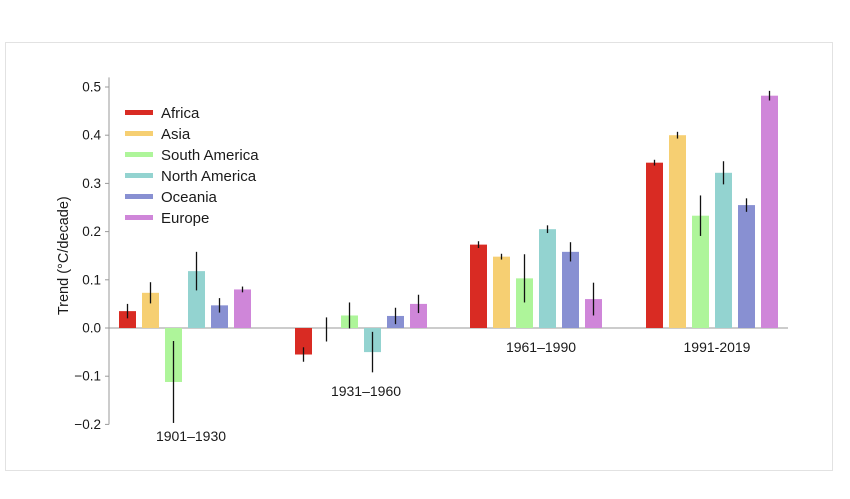 The width and height of the screenshot is (850, 499). Describe the element at coordinates (366, 391) in the screenshot. I see `category-label-2: 1931–1960` at that location.